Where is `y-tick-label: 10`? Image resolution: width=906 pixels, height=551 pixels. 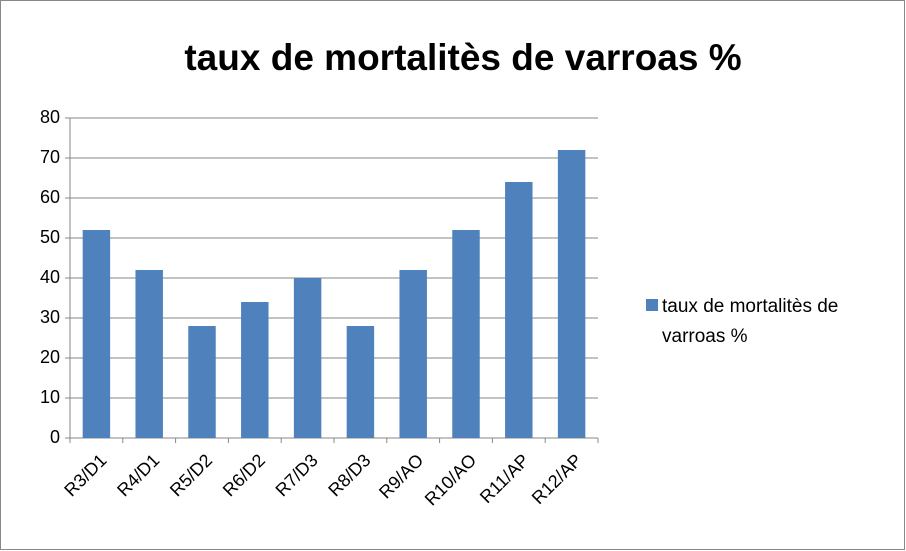 y-tick-label: 10 is located at coordinates (50, 397).